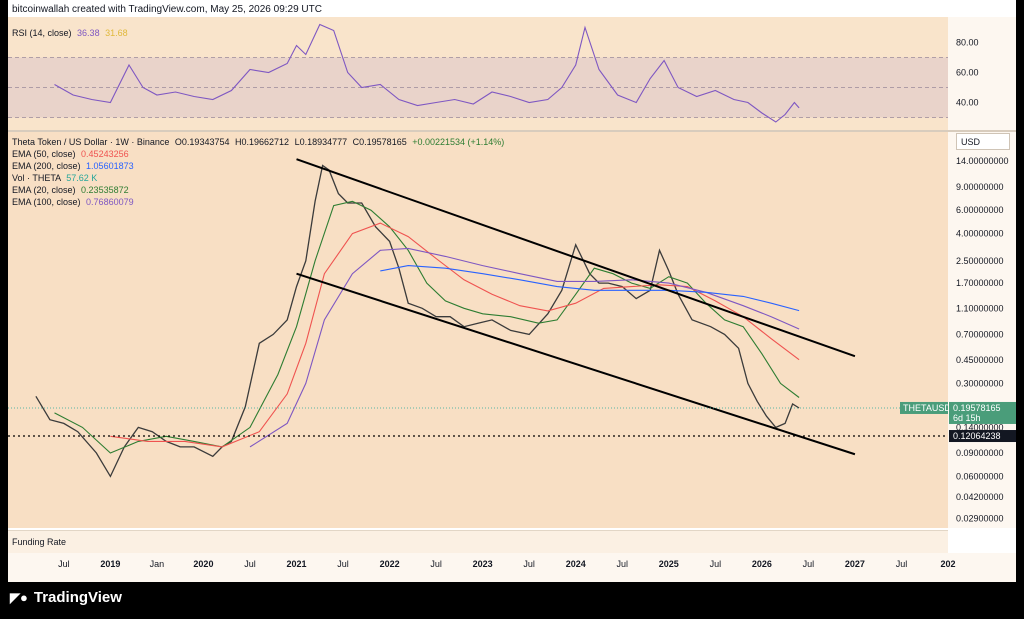  Describe the element at coordinates (44, 154) in the screenshot. I see `ema50-label: EMA (50, close)` at that location.